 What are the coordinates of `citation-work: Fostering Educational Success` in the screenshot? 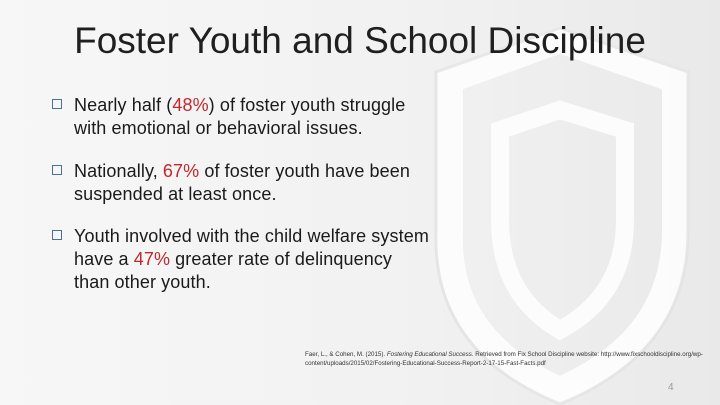 It's located at (429, 354).